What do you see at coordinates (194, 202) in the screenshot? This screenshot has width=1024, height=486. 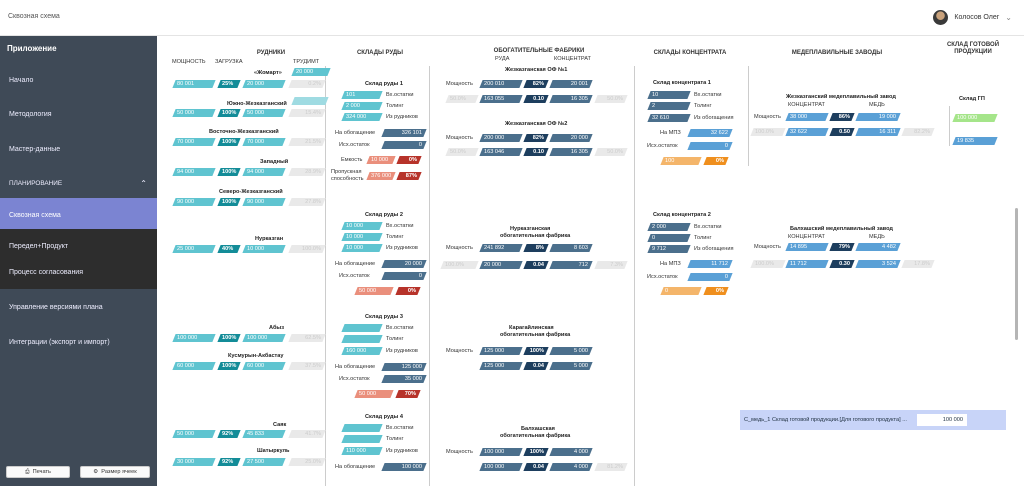 I see `mine-capacity: 90 000` at bounding box center [194, 202].